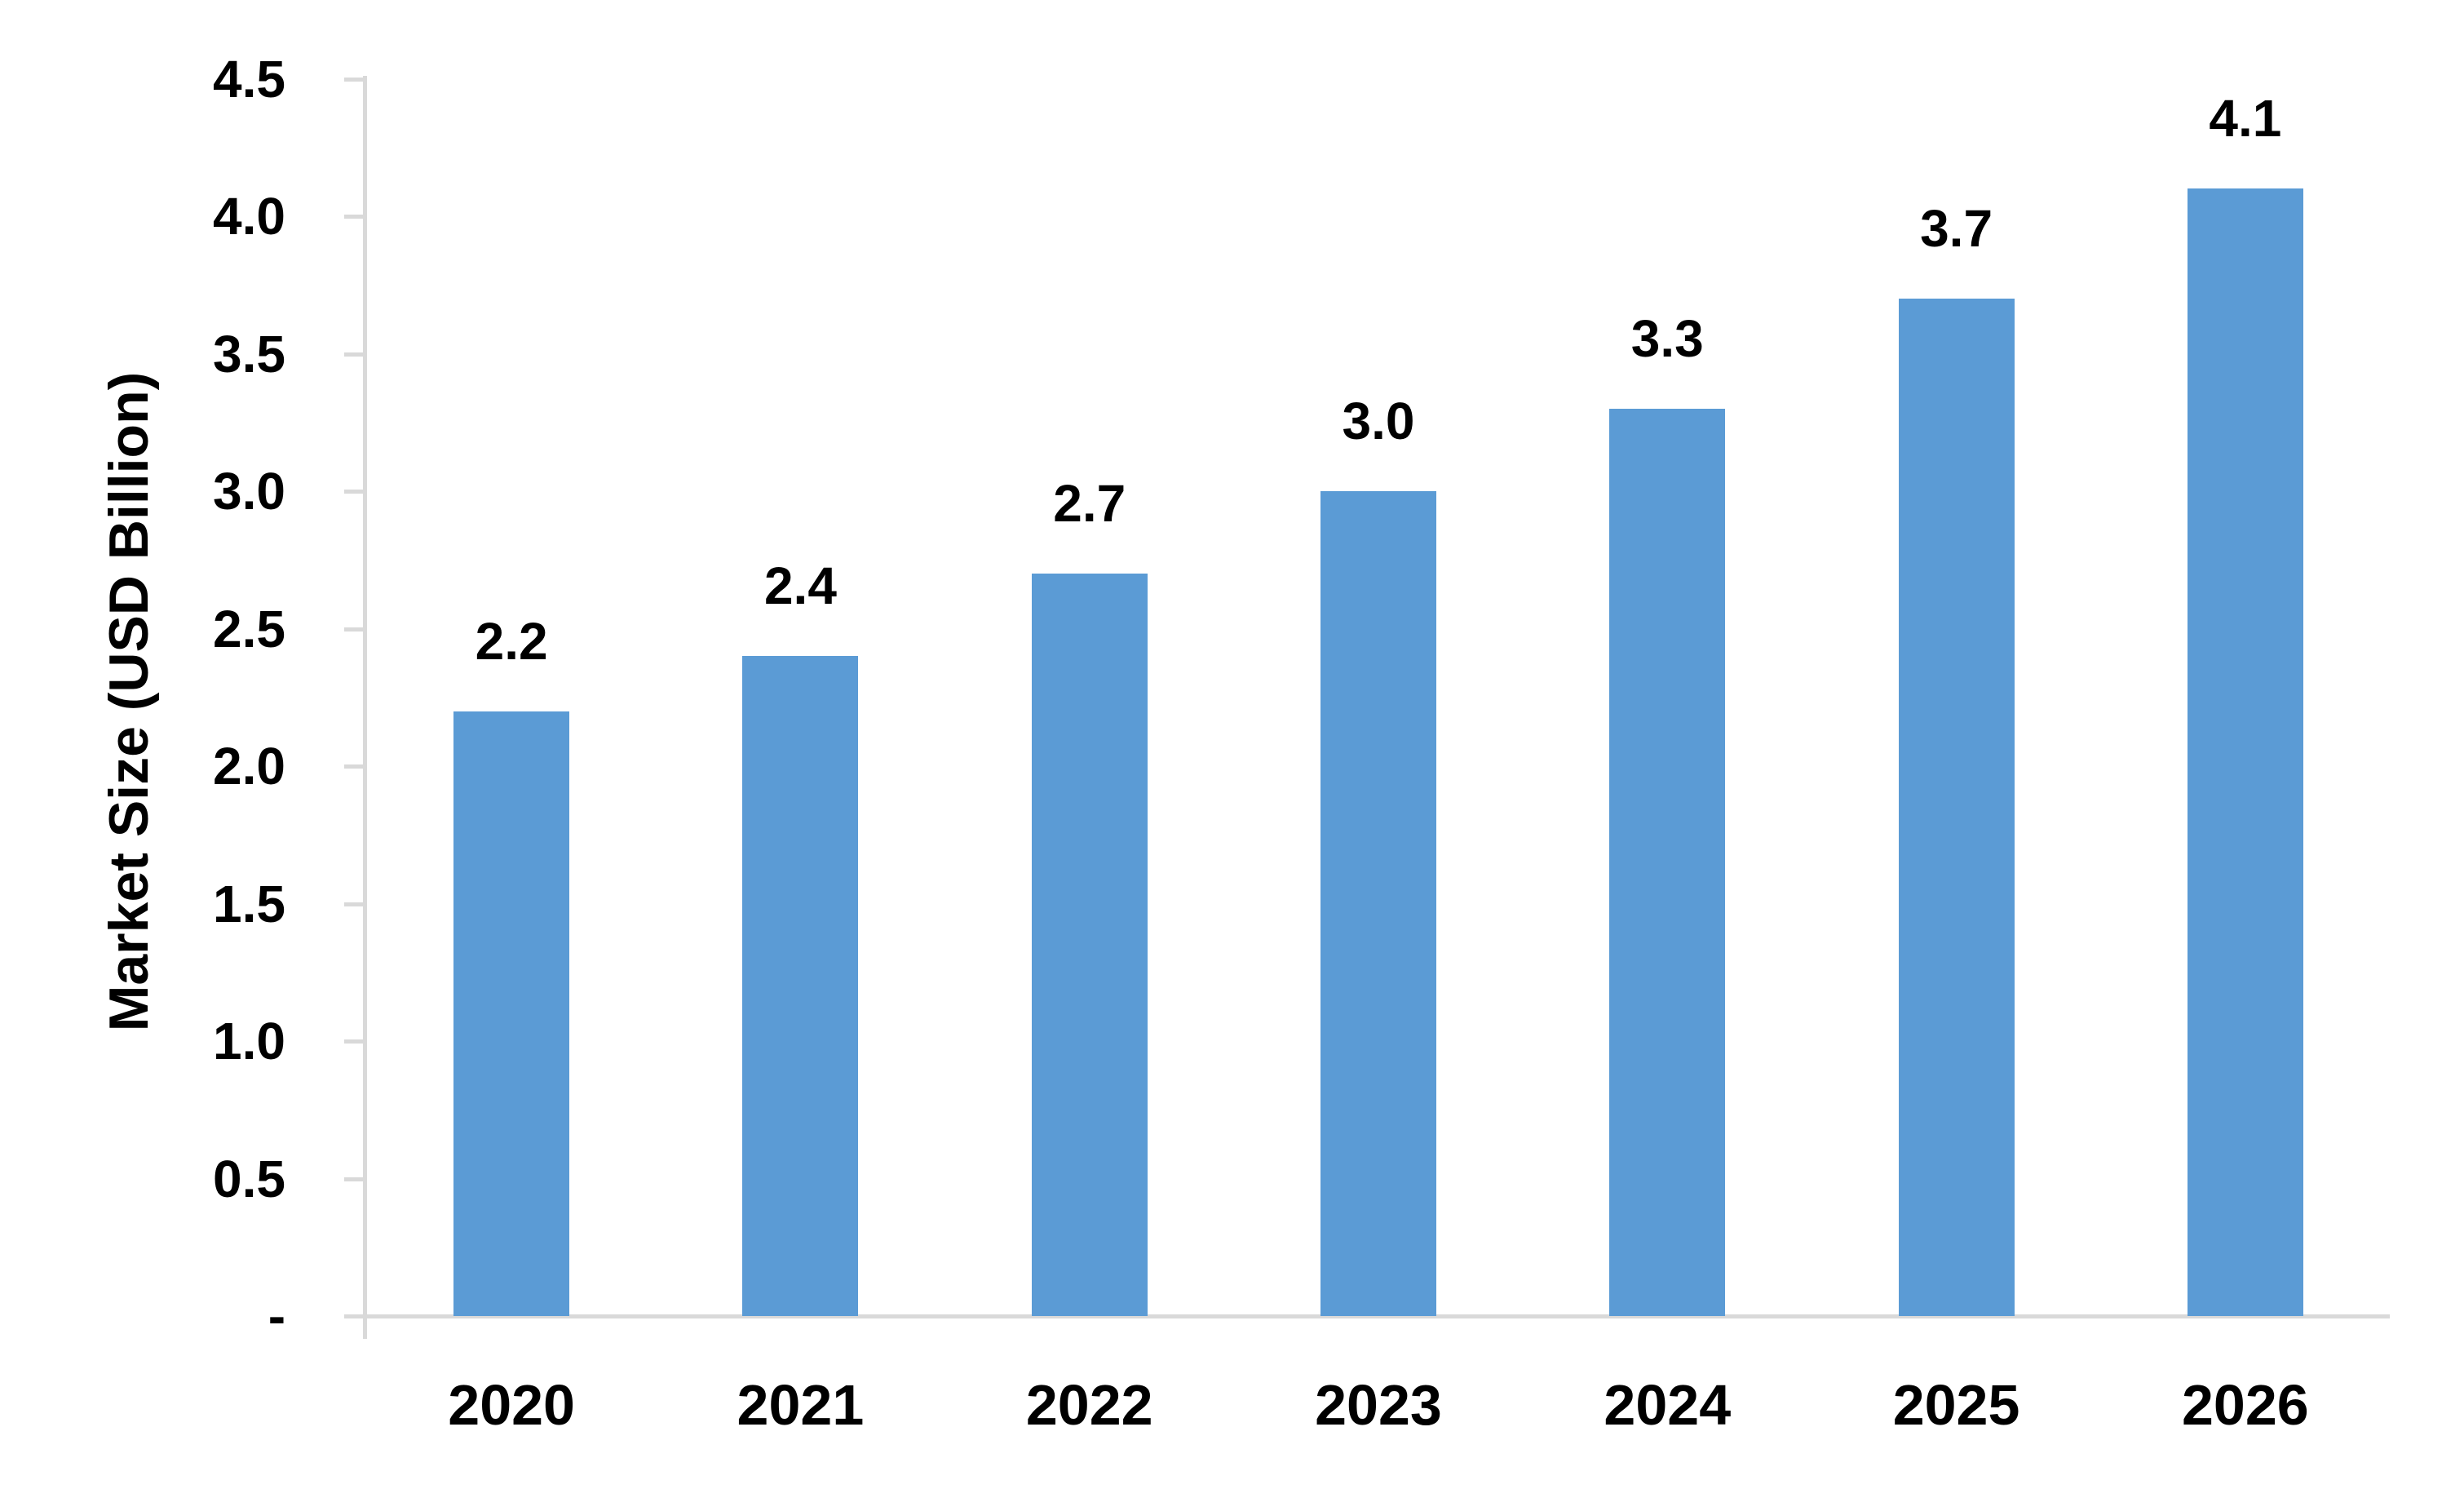  Describe the element at coordinates (1089, 504) in the screenshot. I see `bar-value-label: 2.7` at that location.